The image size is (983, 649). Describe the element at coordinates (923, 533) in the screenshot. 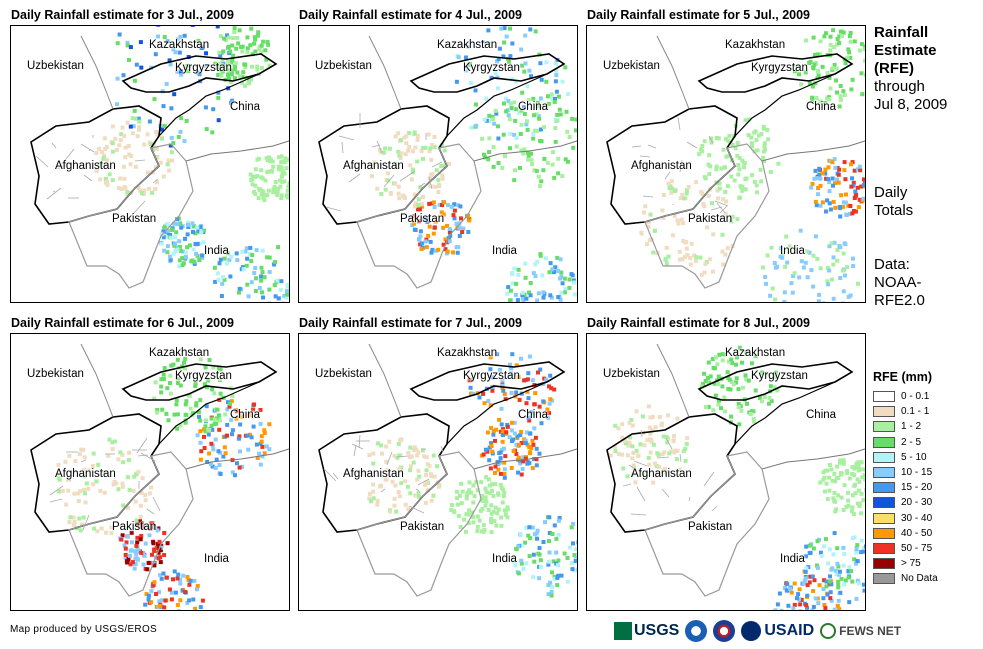

I see `legend-item: 40 - 50` at that location.